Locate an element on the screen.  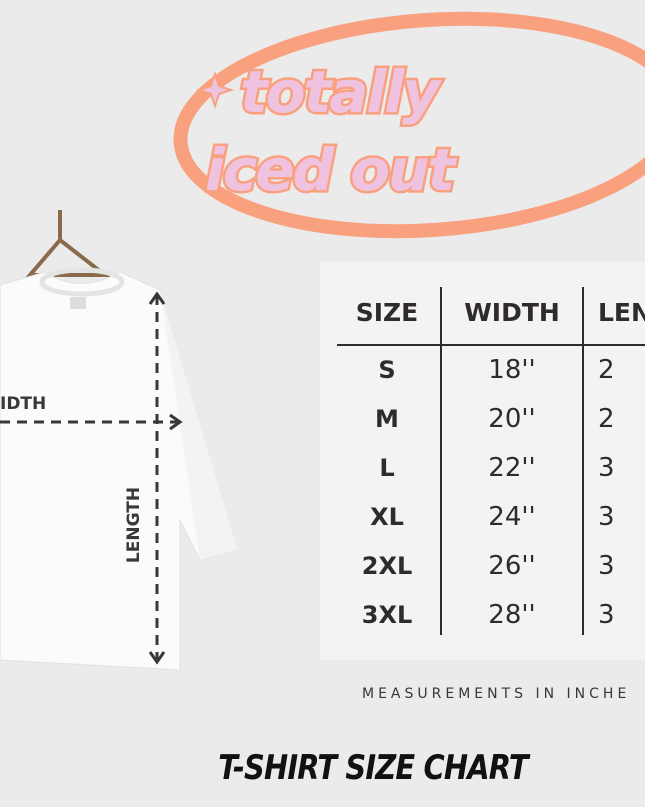
logo-line-1: totally is located at coordinates (341, 92).